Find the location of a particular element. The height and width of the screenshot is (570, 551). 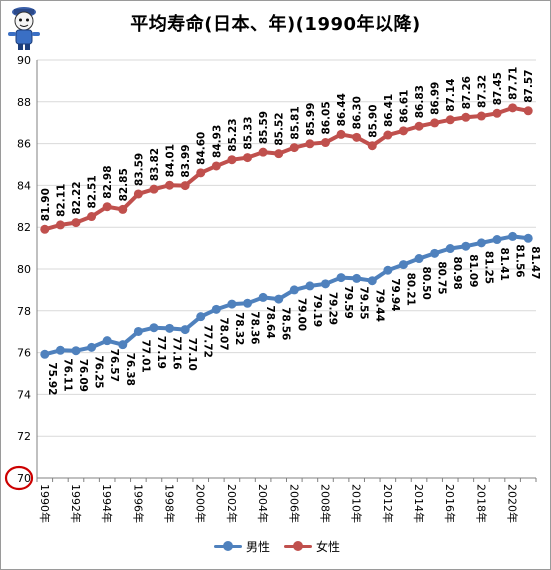

x-tick-label-2014年: 2014年 is located at coordinates (419, 503).